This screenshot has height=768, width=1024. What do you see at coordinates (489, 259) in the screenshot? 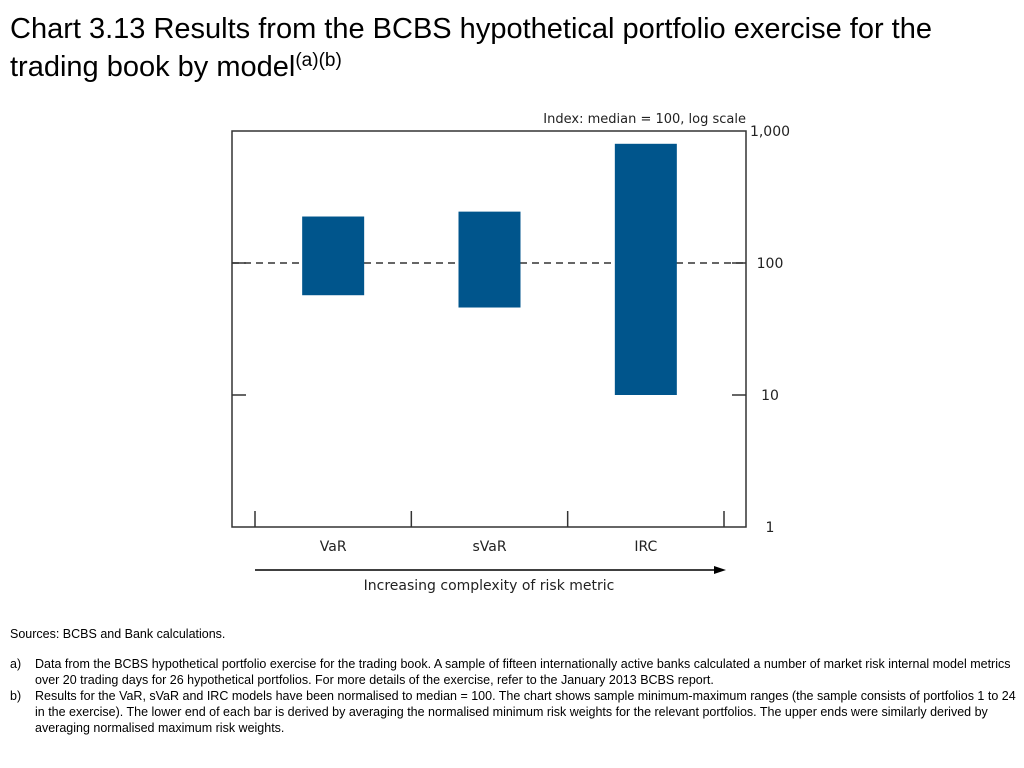
I see `range-bar-svar` at bounding box center [489, 259].